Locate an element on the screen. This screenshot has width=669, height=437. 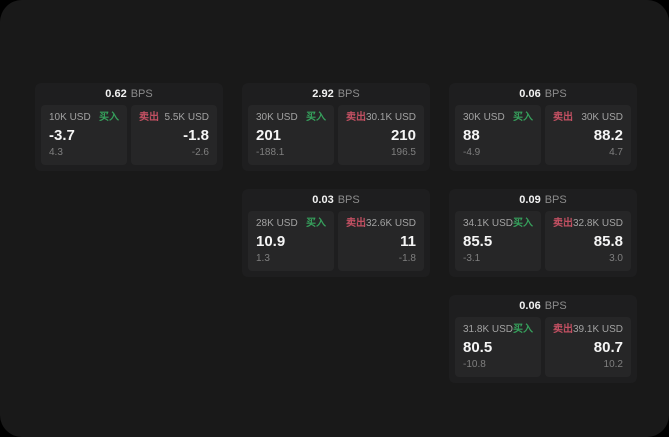
sell-panel: 卖出 39.1K USD 80.7 10.2 is located at coordinates (588, 347).